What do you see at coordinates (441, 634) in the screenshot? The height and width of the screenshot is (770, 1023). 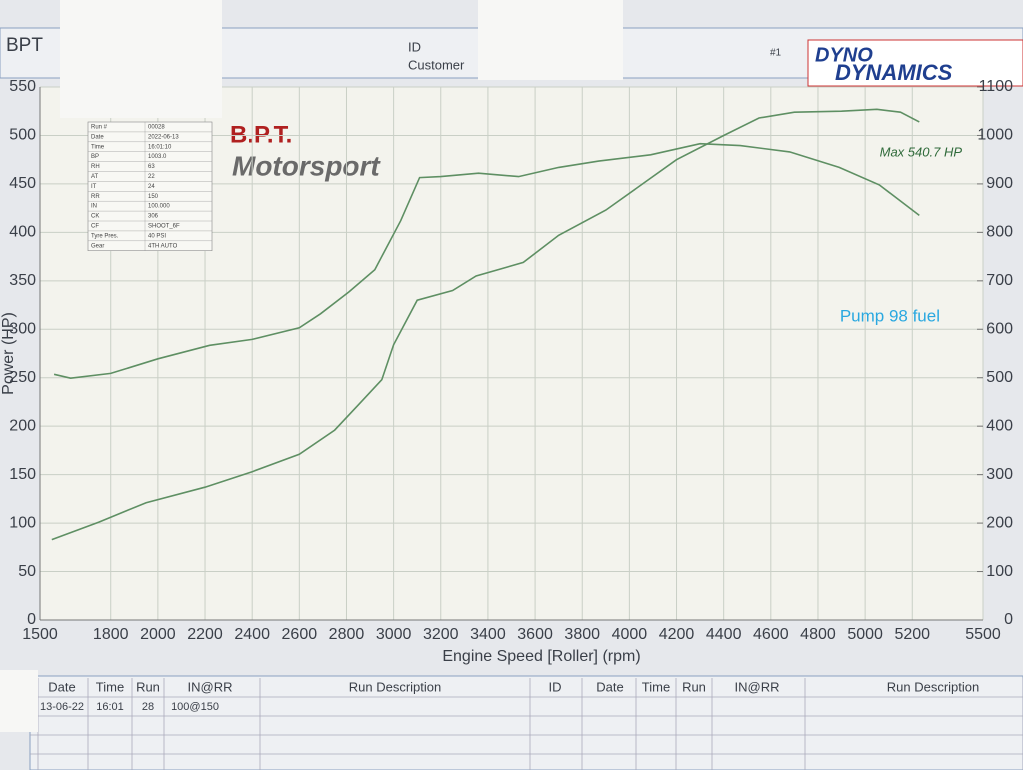 I see `x-tick-label: 3200` at bounding box center [441, 634].